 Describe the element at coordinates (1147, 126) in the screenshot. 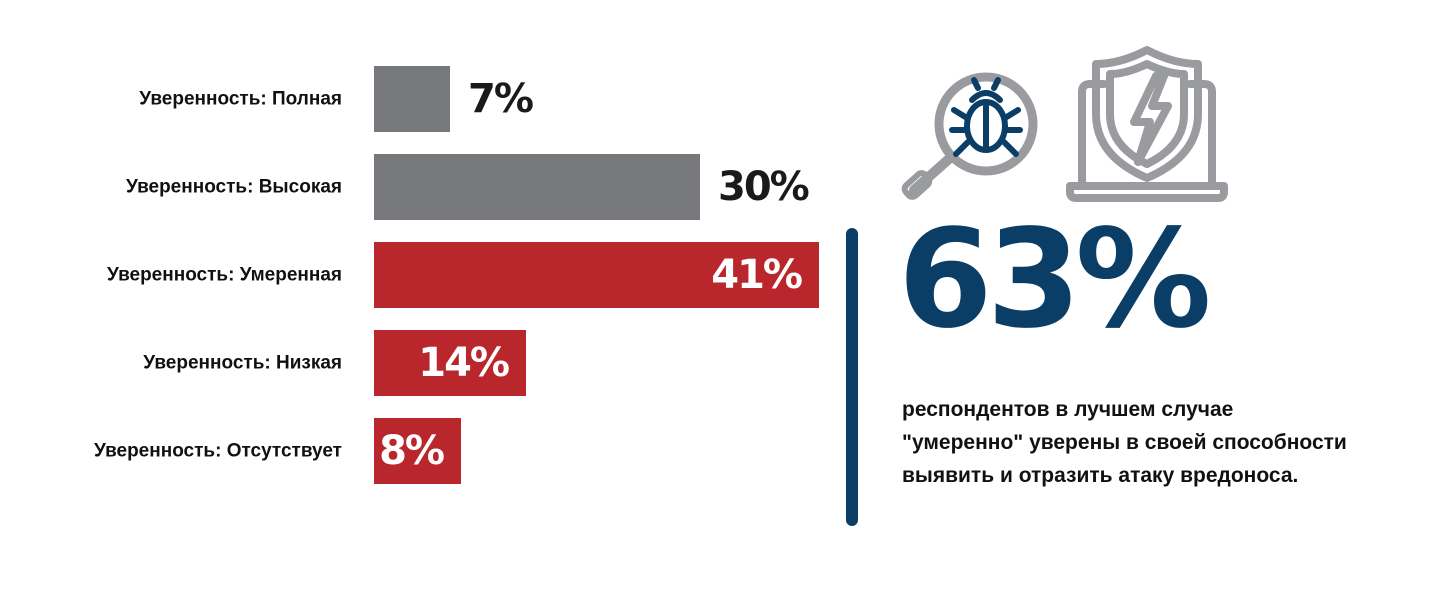

I see `laptop-shield-lightning-icon` at that location.